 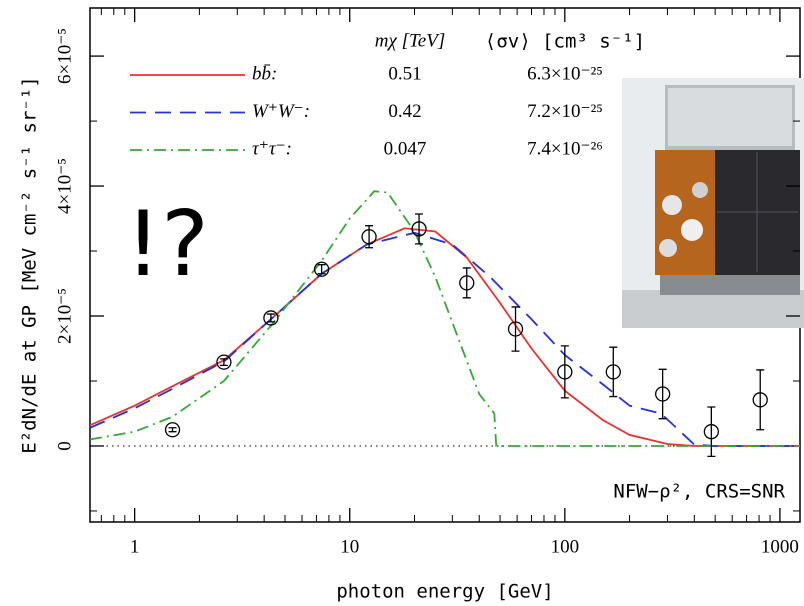 What do you see at coordinates (565, 73) in the screenshot?
I see `legend-cross-section: 6.3×10⁻²⁵` at bounding box center [565, 73].